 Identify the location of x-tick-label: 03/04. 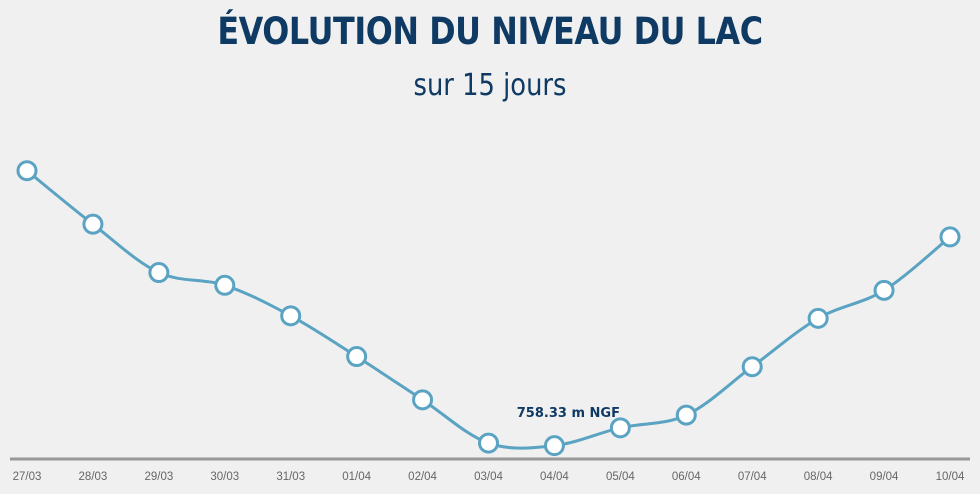
(488, 477).